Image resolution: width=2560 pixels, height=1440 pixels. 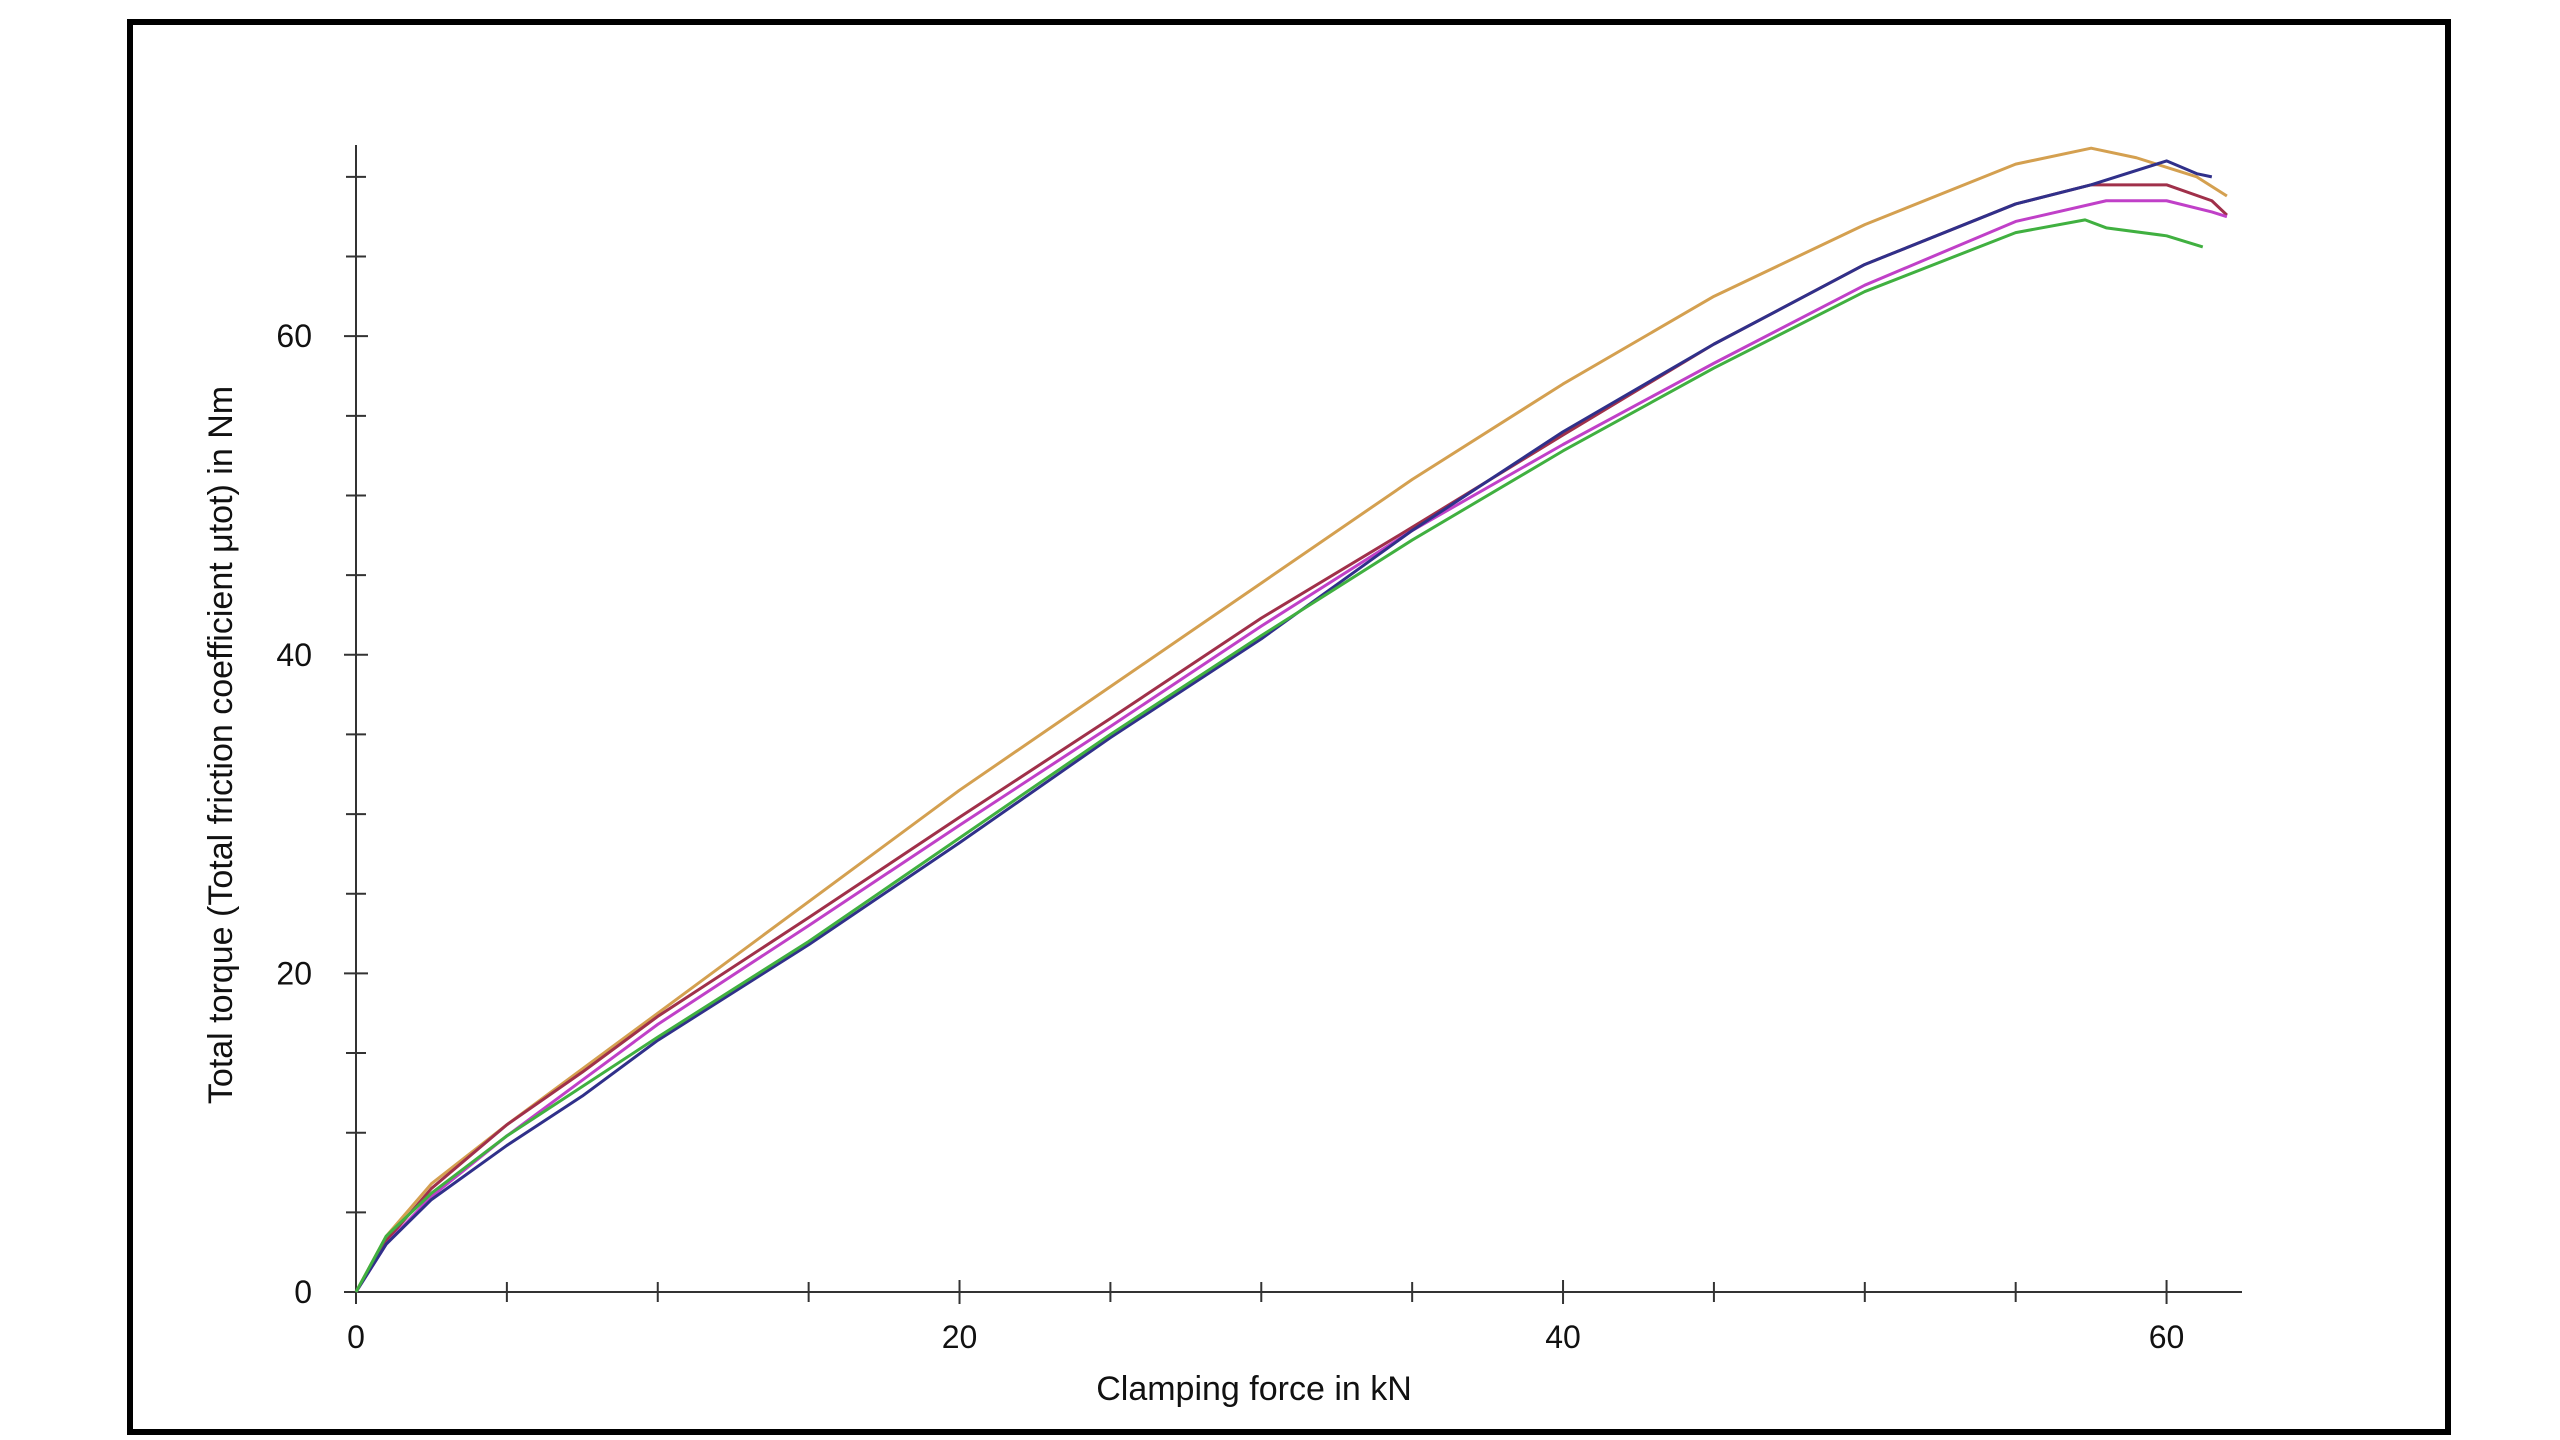 What do you see at coordinates (294, 655) in the screenshot?
I see `y-tick-label: 40` at bounding box center [294, 655].